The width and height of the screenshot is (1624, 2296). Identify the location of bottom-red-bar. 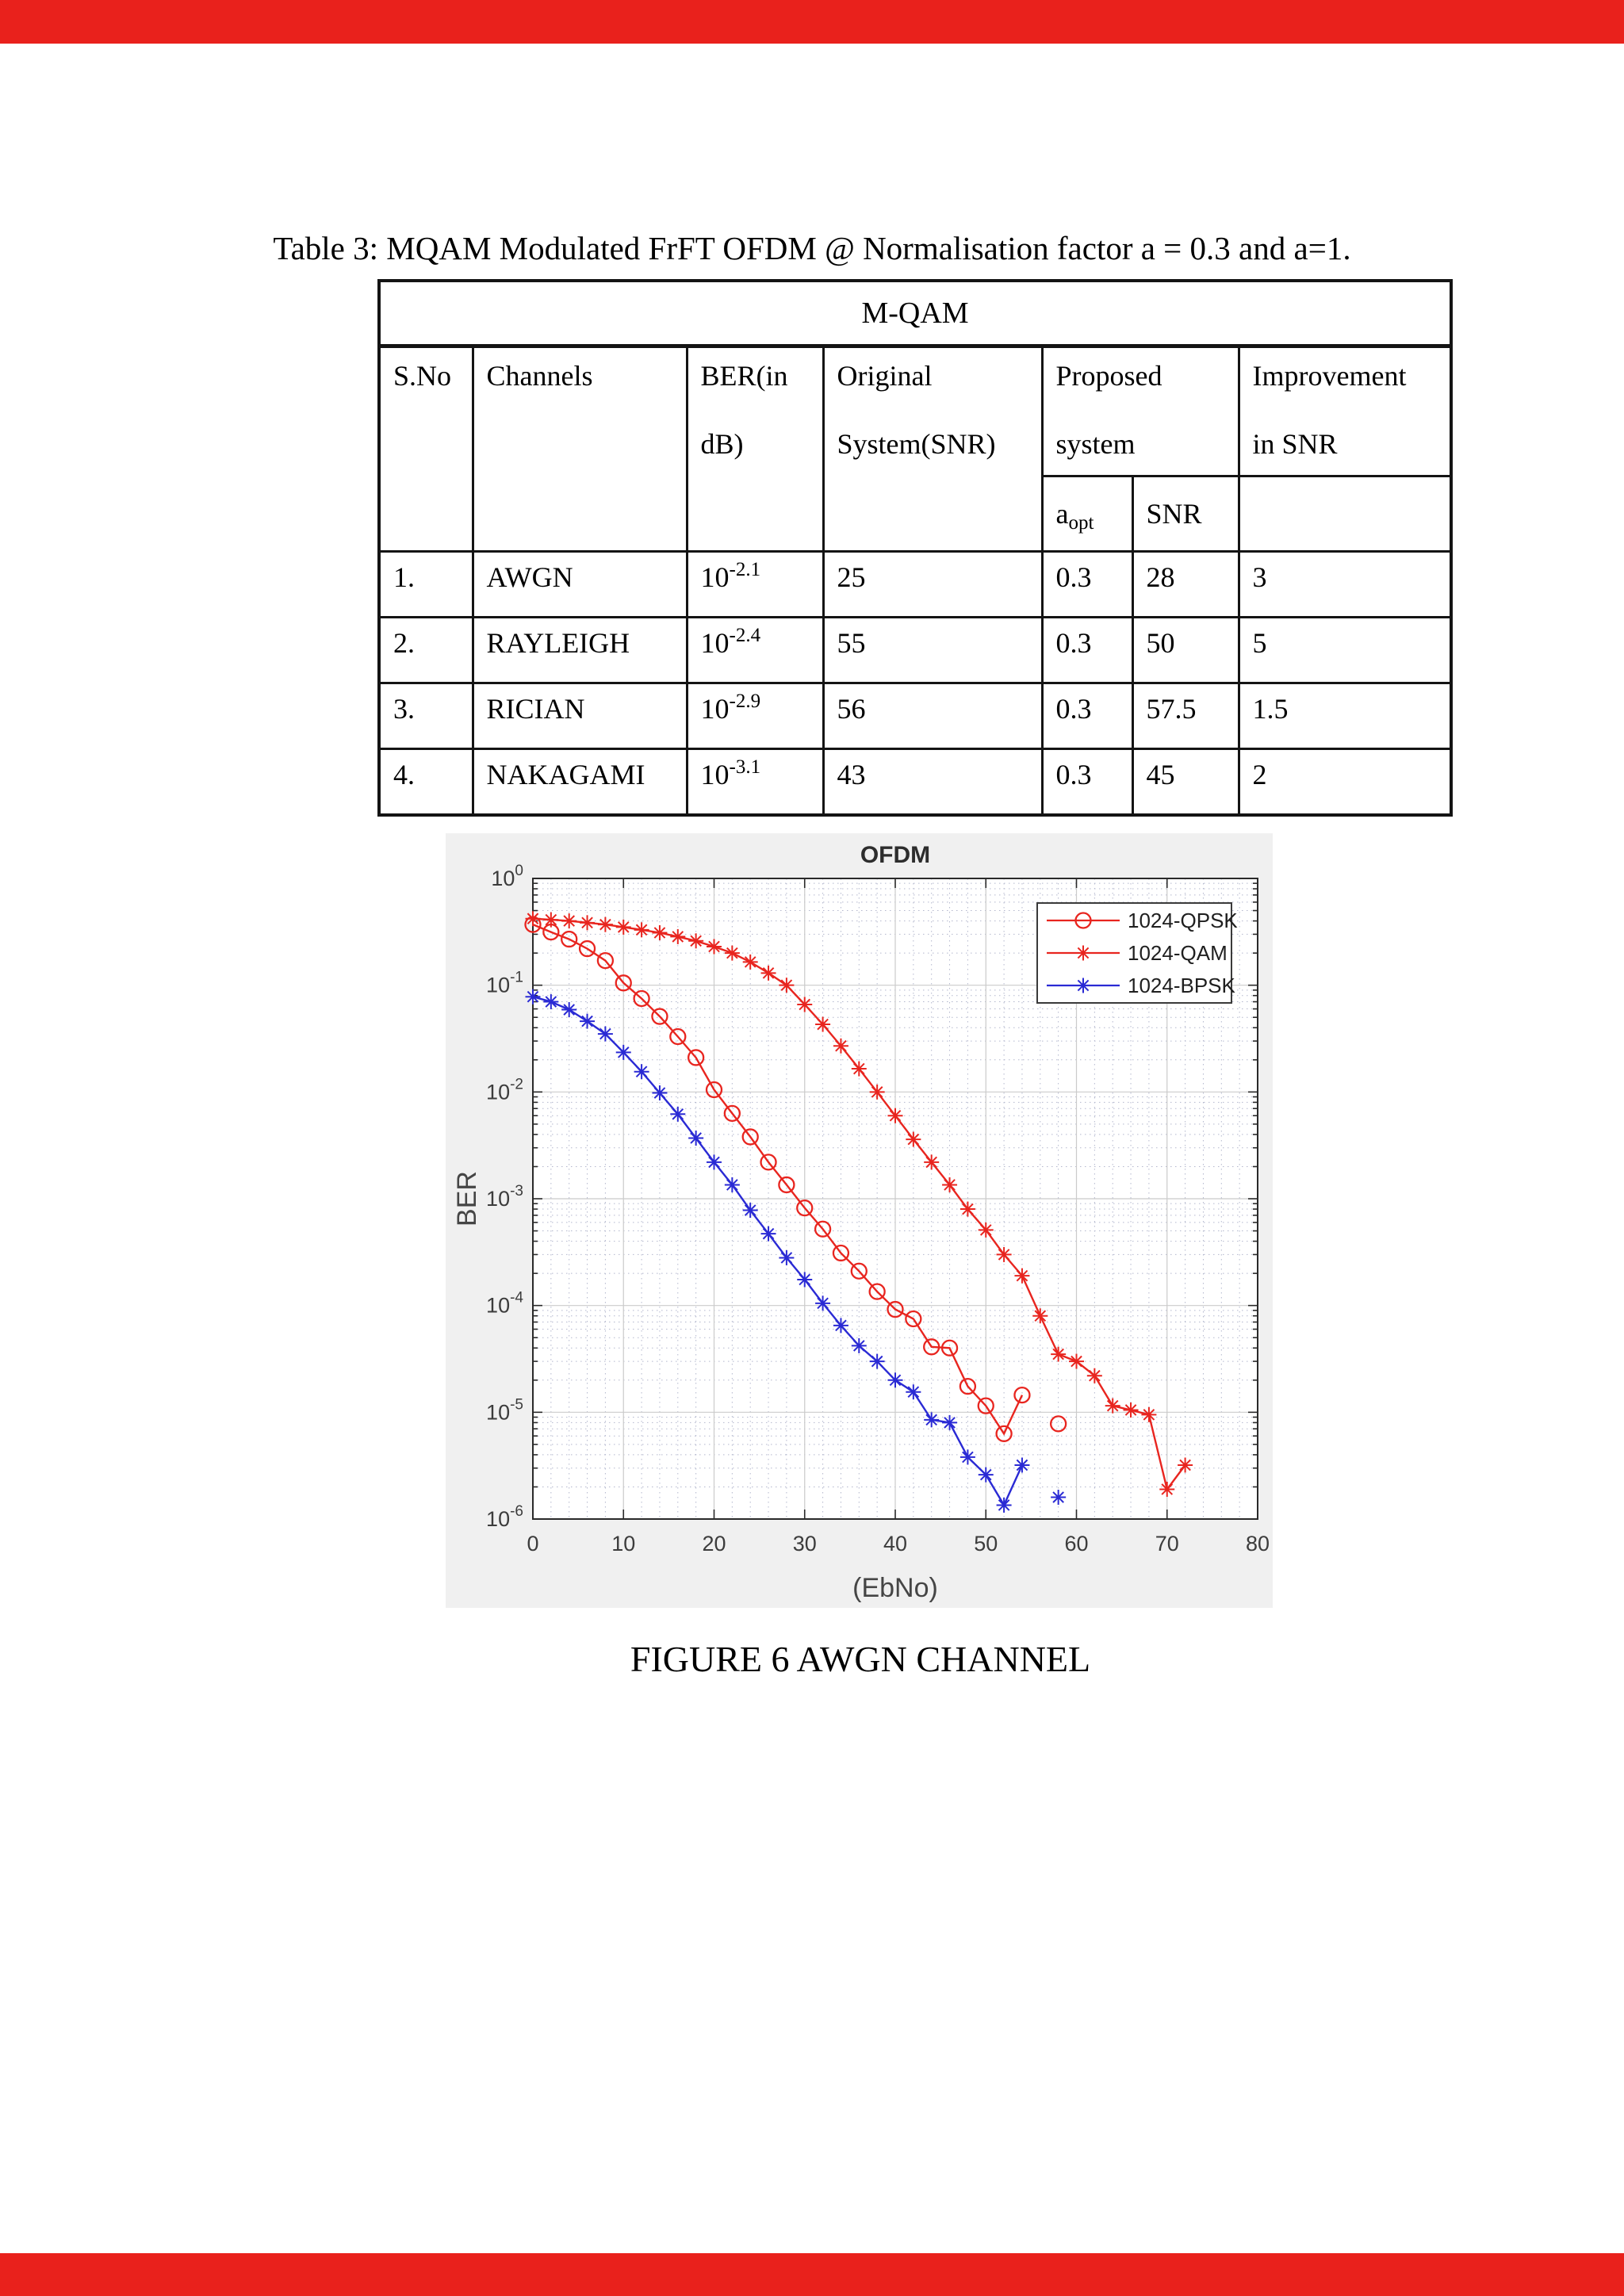
(812, 2275).